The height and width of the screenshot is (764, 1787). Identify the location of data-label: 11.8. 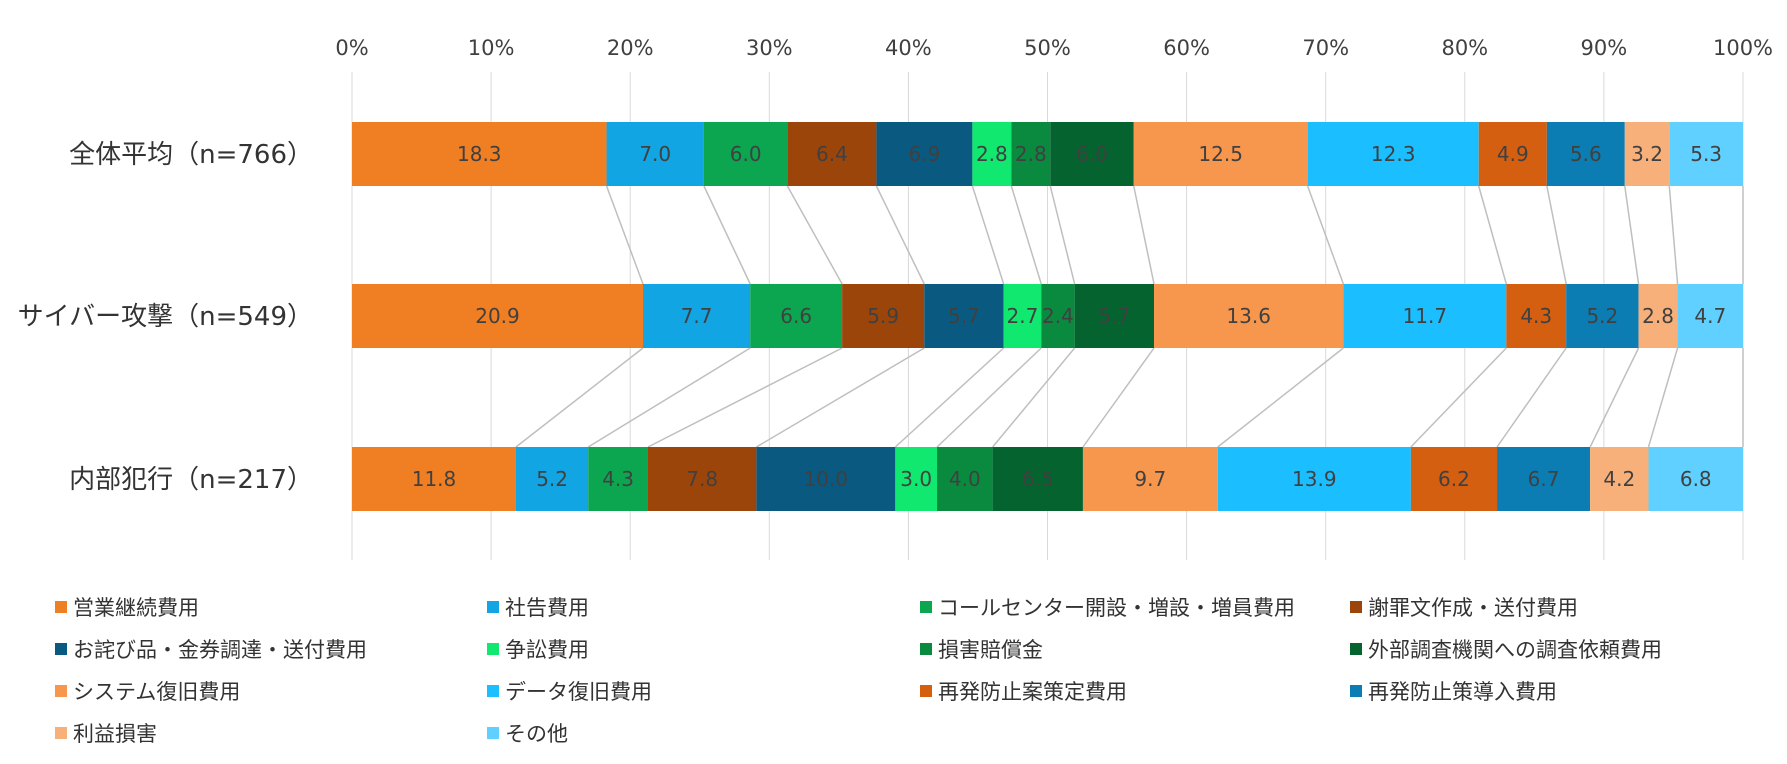
(434, 479).